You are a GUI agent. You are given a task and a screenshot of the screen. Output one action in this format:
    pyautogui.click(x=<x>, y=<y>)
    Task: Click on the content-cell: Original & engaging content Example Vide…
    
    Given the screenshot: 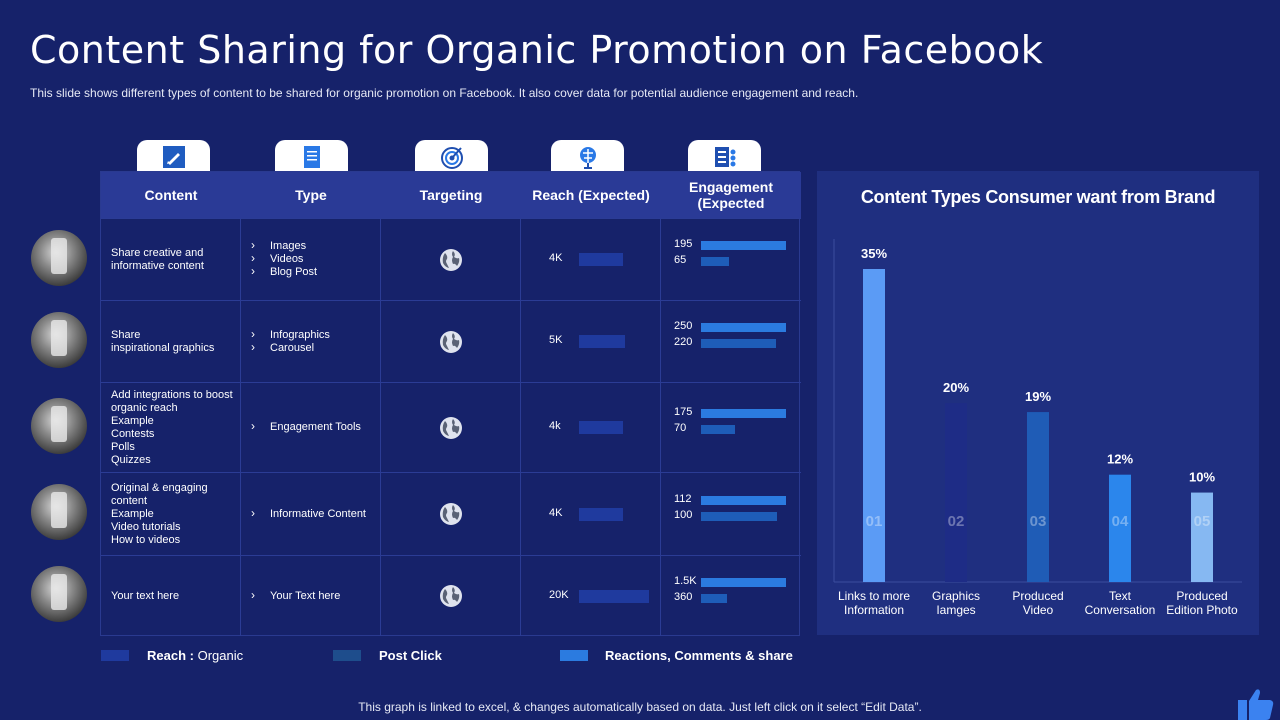 What is the action you would take?
    pyautogui.click(x=171, y=514)
    